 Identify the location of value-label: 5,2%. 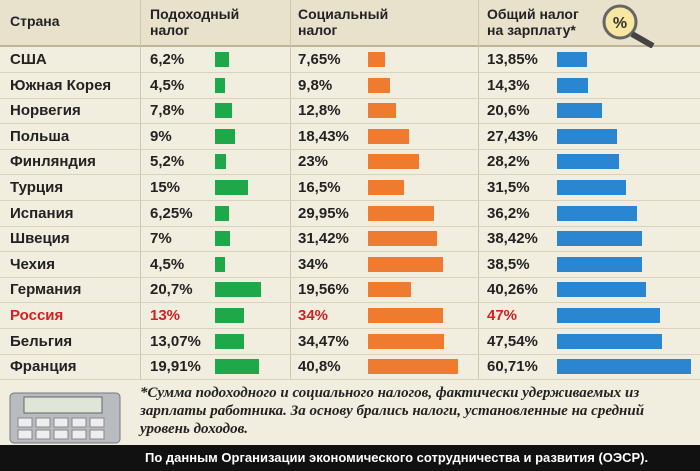
(167, 162).